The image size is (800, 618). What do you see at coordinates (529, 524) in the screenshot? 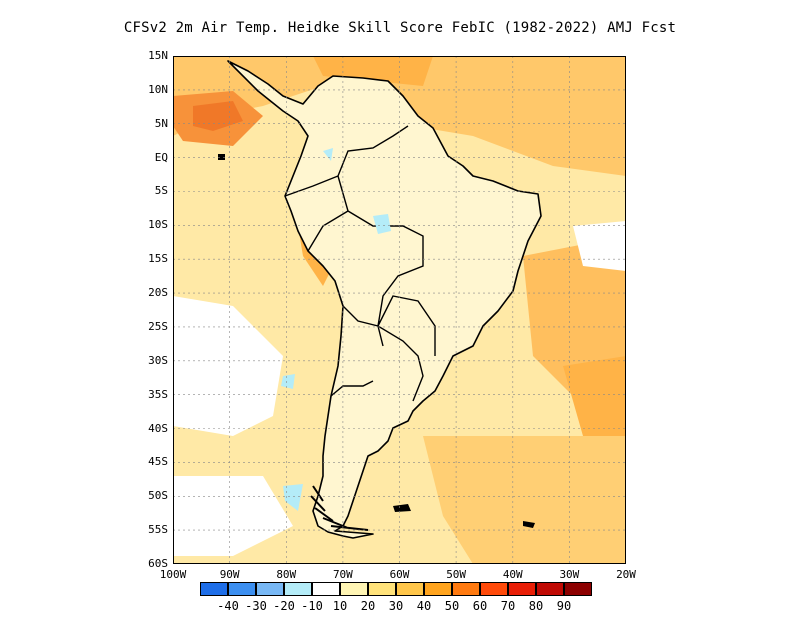
I see `island-south-georgia` at bounding box center [529, 524].